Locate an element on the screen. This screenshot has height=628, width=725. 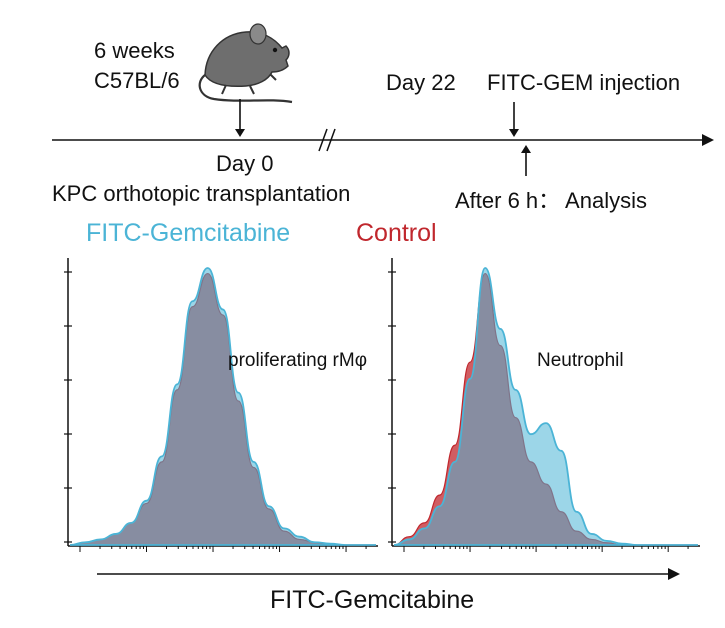
day22-label: Day 22 is located at coordinates (421, 82).